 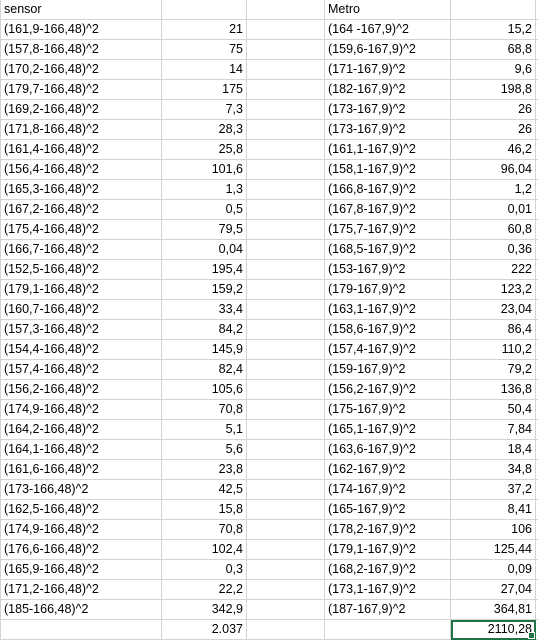 I want to click on cell-sensor-value: 342,9, so click(x=204, y=610).